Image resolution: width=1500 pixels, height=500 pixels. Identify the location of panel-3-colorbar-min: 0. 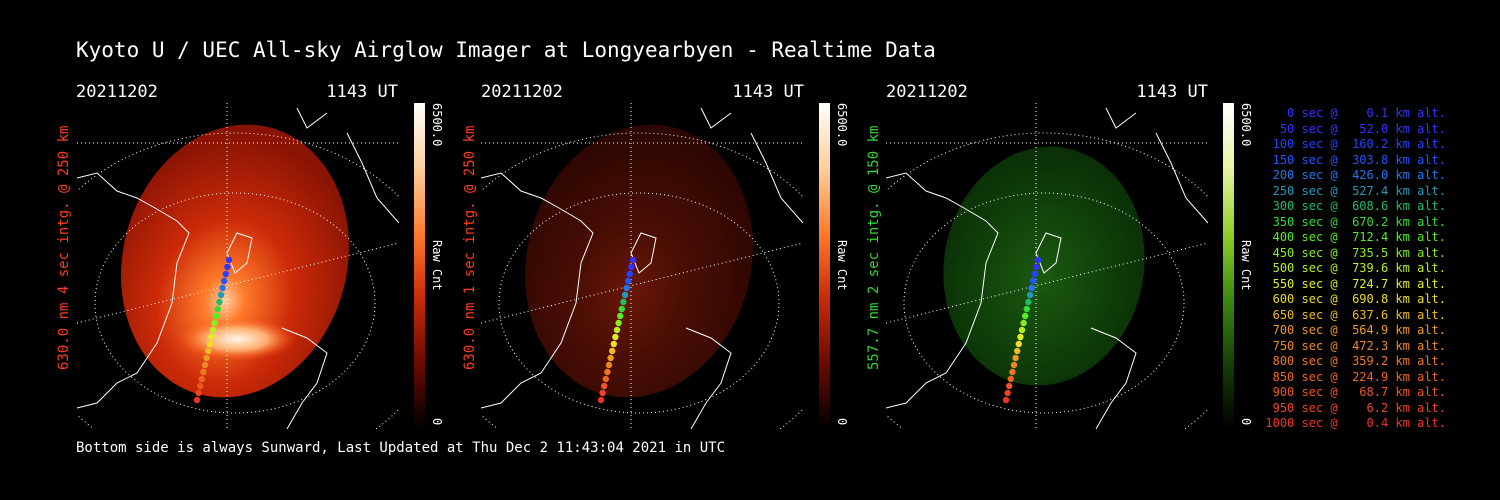
(1246, 422).